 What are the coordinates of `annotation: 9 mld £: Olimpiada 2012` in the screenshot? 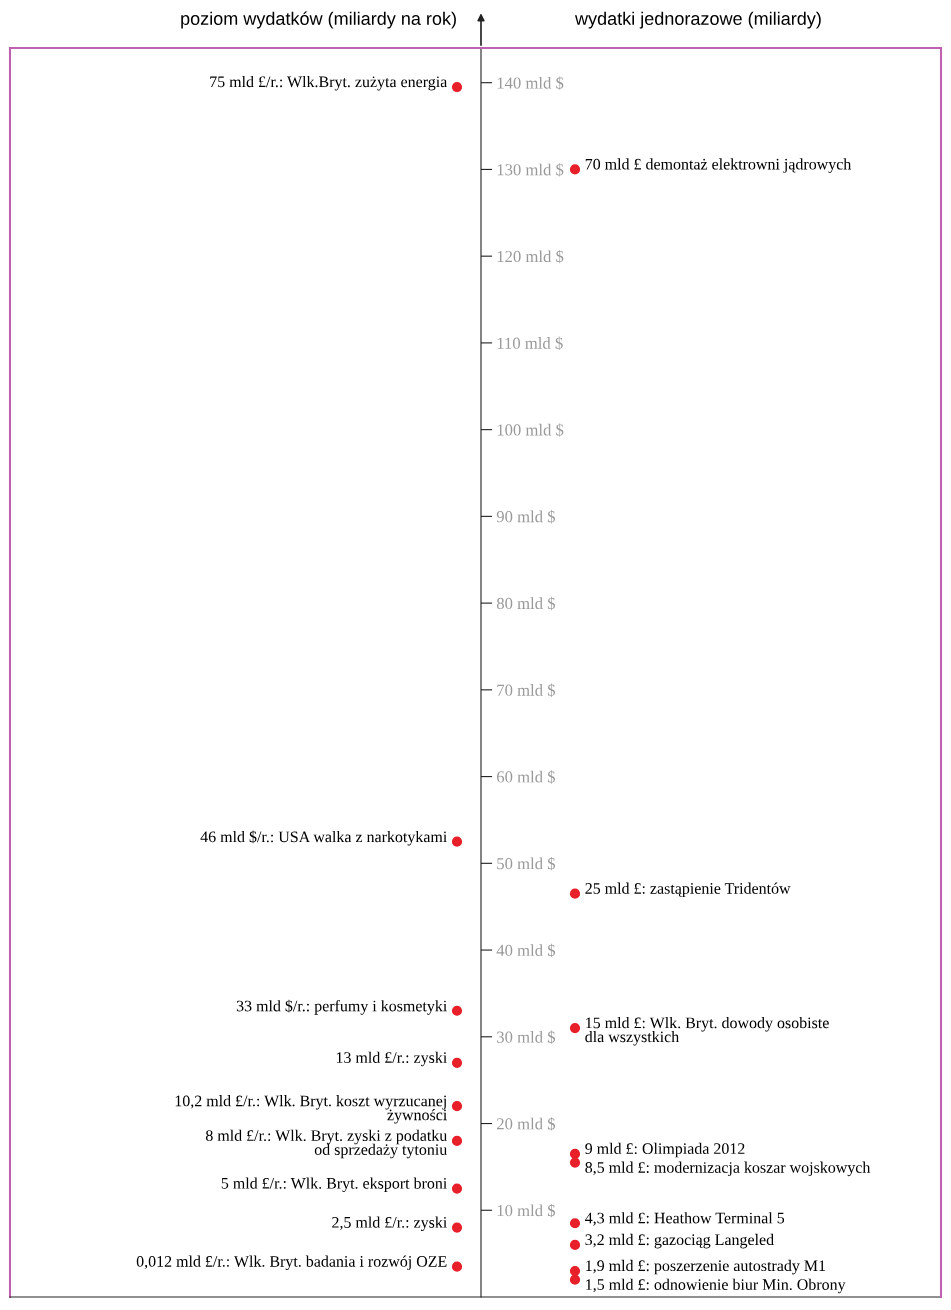 It's located at (665, 1150).